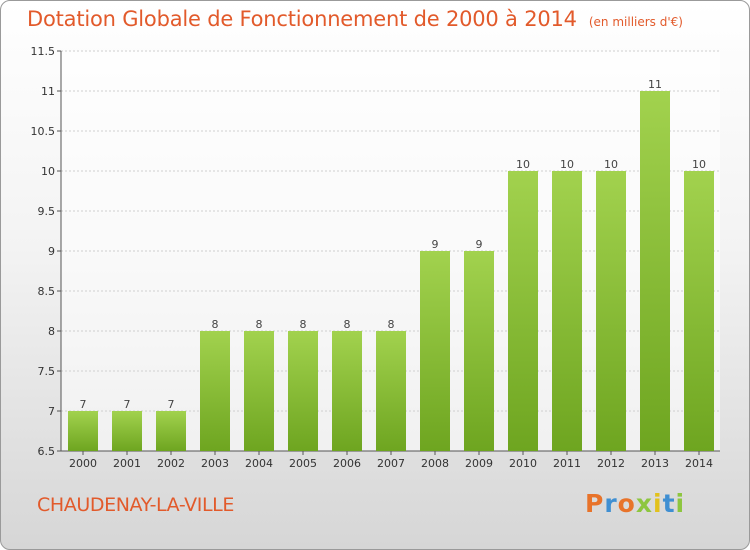 This screenshot has height=550, width=750. I want to click on y-tick-label: 10, so click(48, 171).